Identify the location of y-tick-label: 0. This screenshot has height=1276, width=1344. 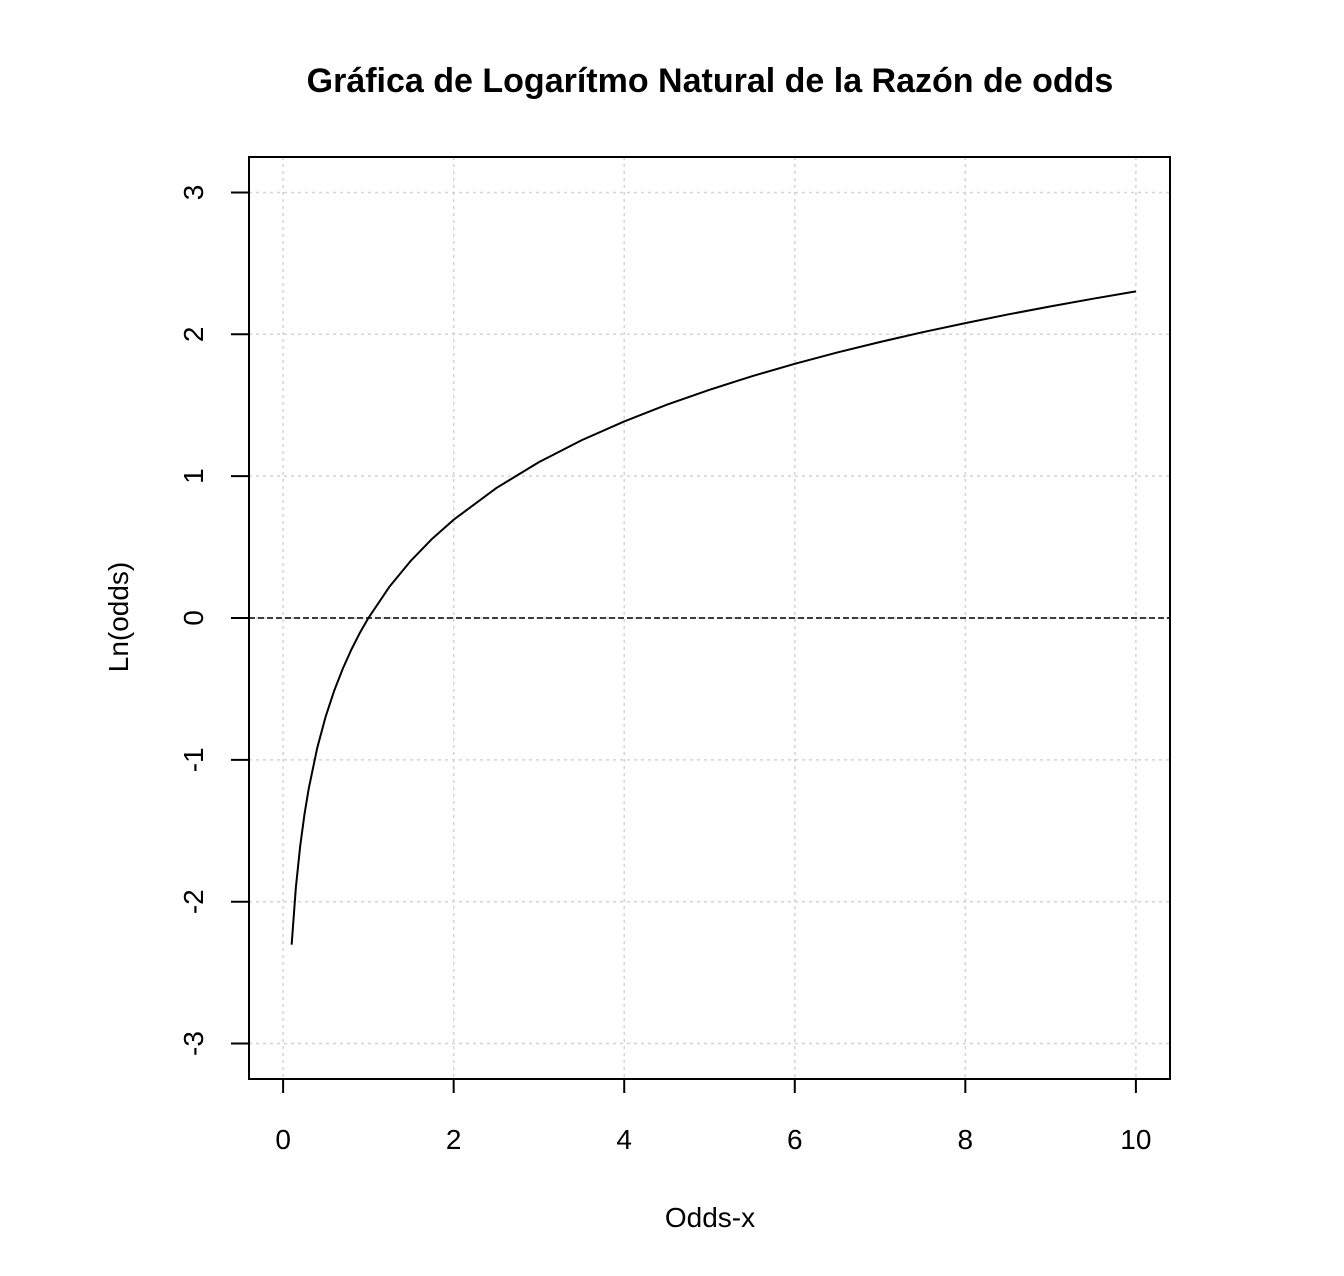
(193, 618).